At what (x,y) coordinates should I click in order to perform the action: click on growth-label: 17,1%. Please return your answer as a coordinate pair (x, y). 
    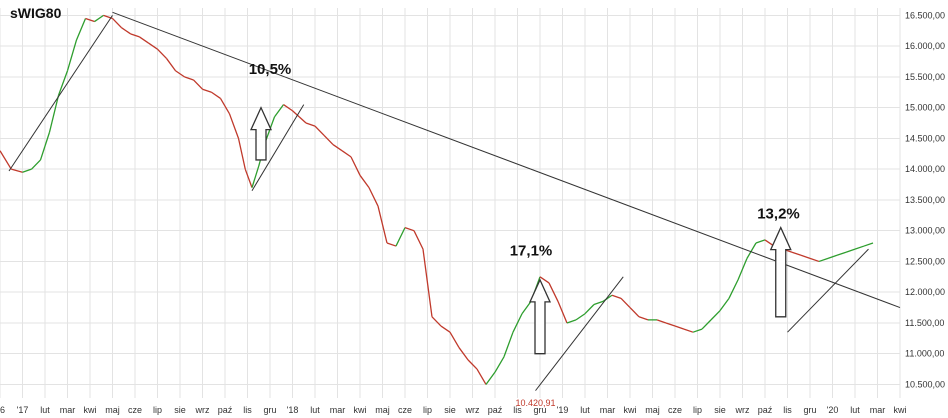
    Looking at the image, I should click on (531, 250).